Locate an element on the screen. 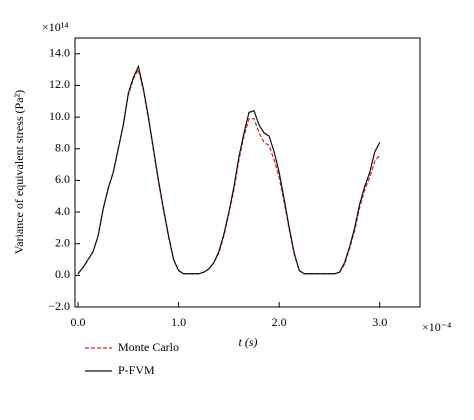 The height and width of the screenshot is (420, 474). y-multiplier: ×10¹⁴ is located at coordinates (55, 27).